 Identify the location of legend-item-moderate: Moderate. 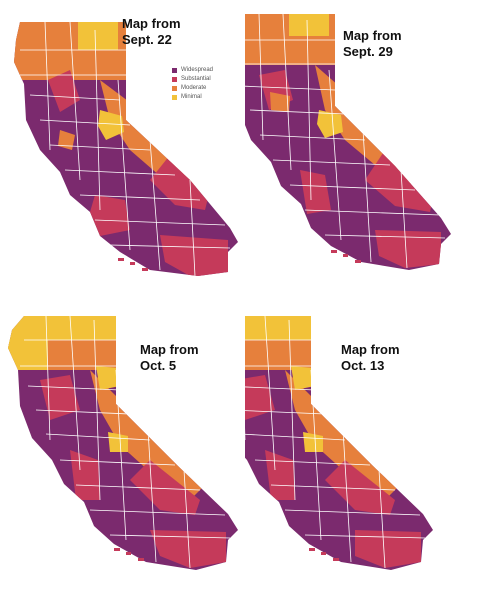
(192, 88).